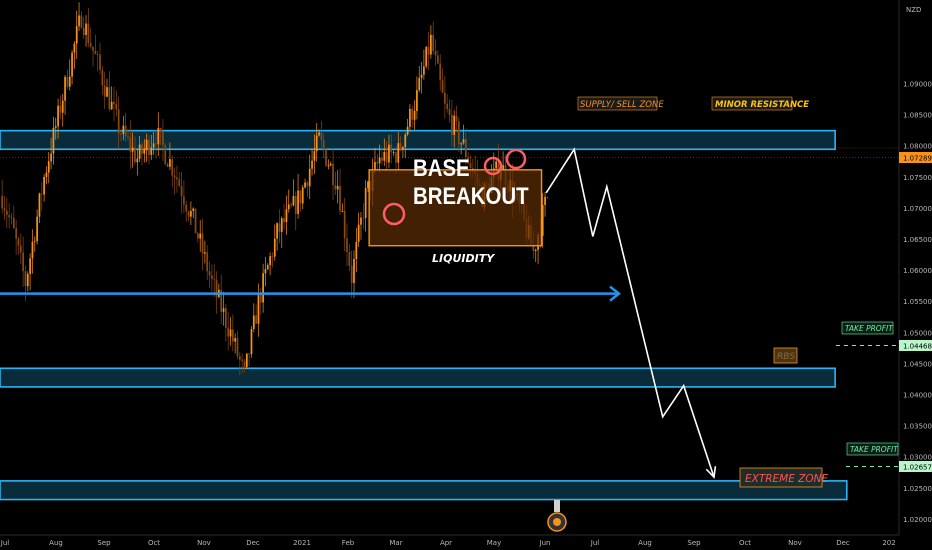 This screenshot has width=932, height=550. I want to click on zone-rbs, so click(418, 377).